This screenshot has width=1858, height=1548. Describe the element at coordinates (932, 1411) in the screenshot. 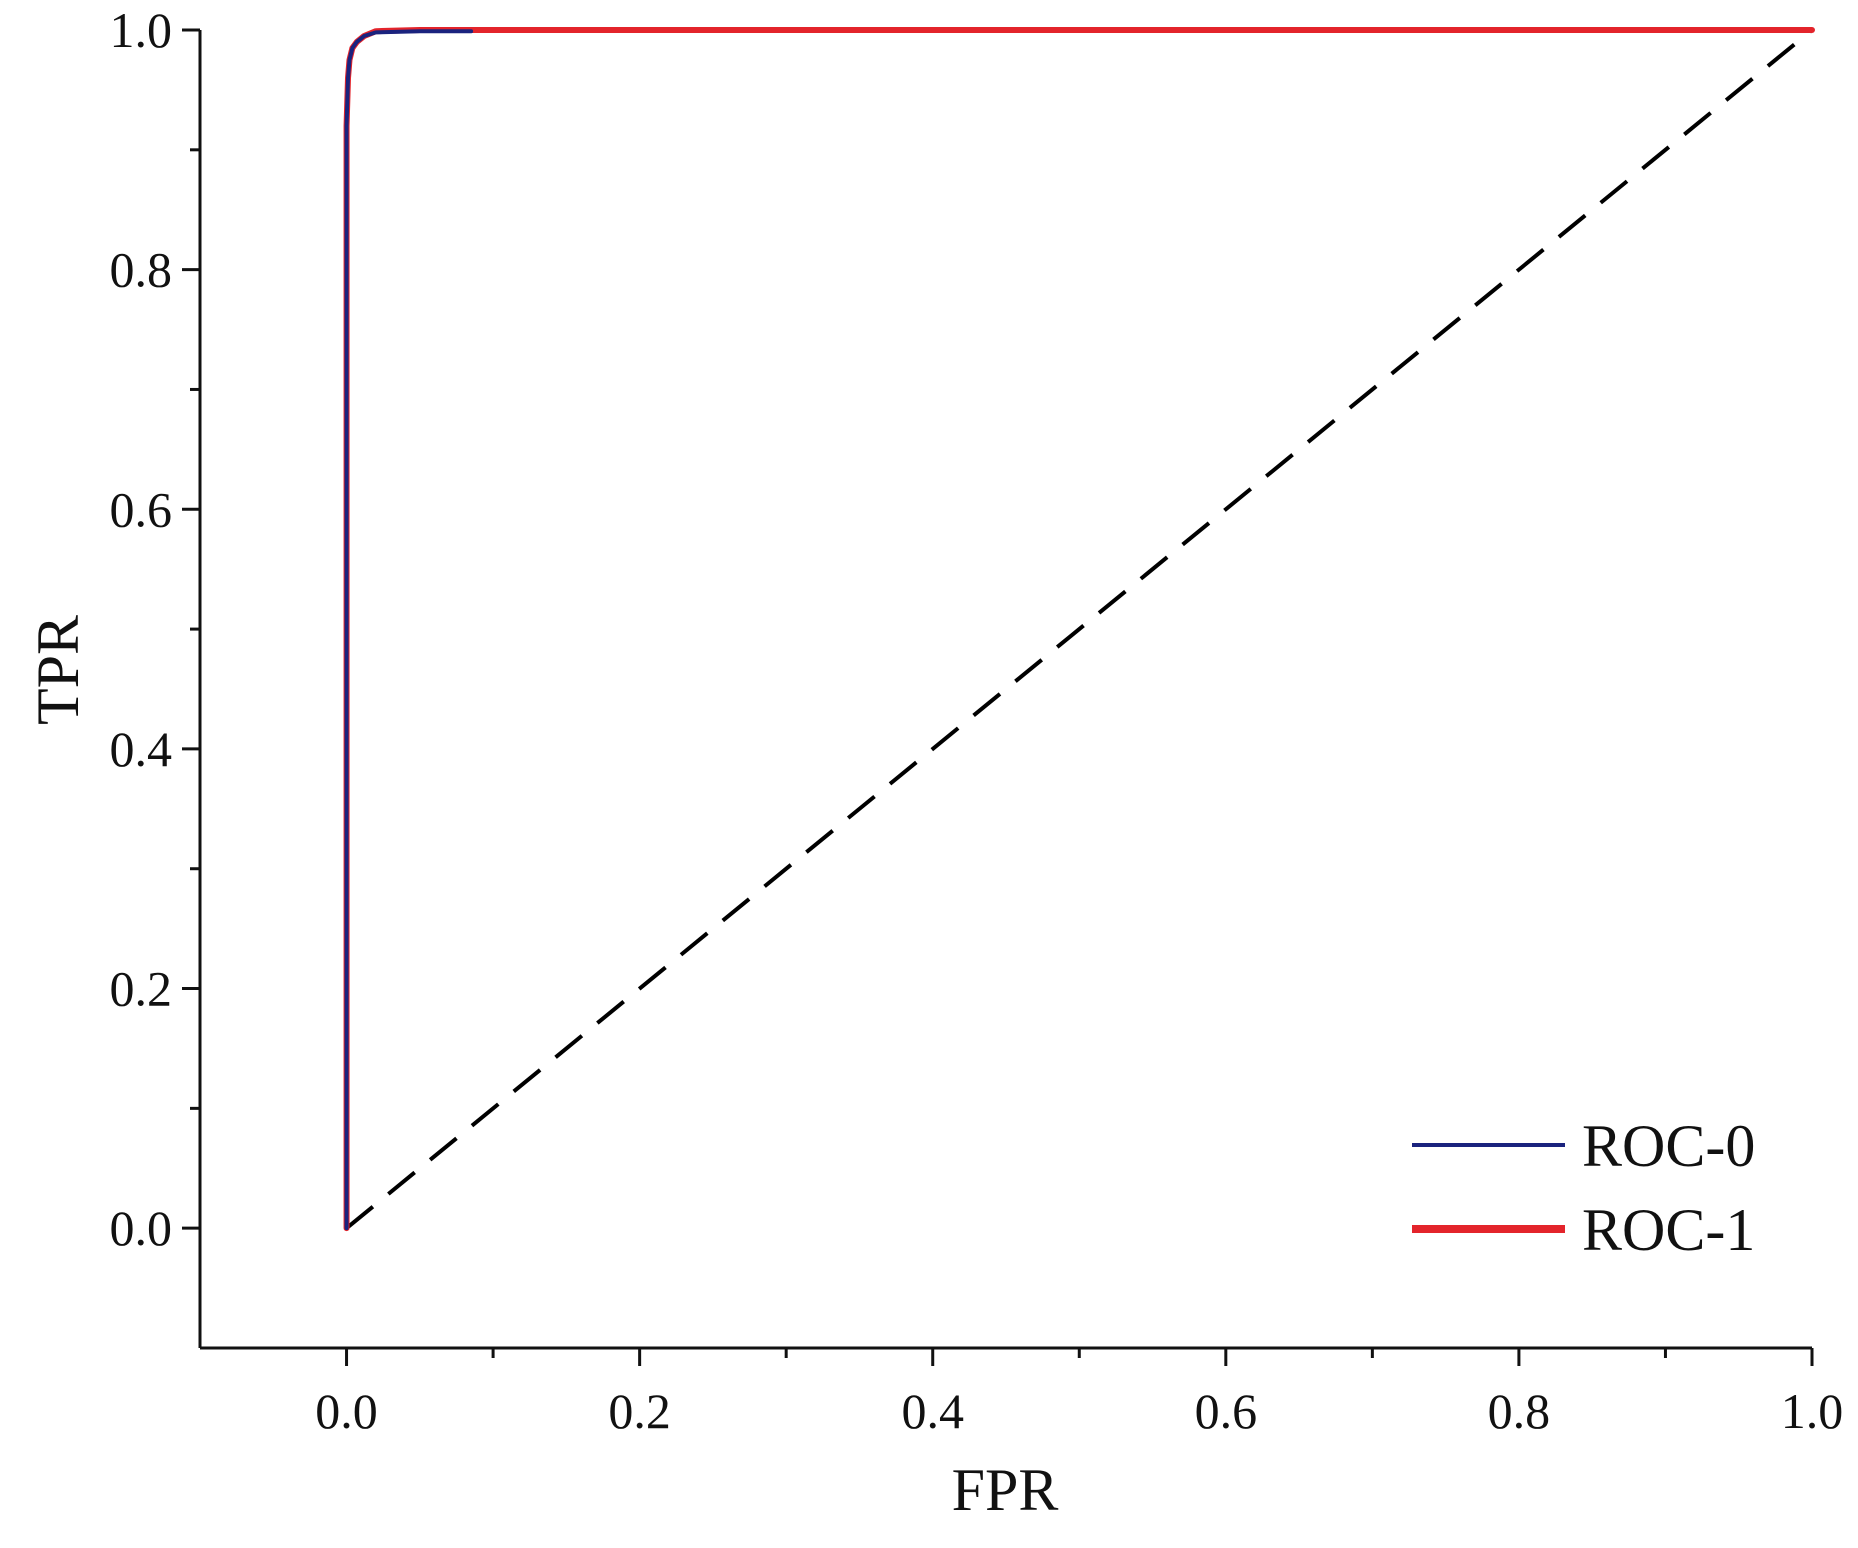

I see `x-tick-label: 0.4` at that location.